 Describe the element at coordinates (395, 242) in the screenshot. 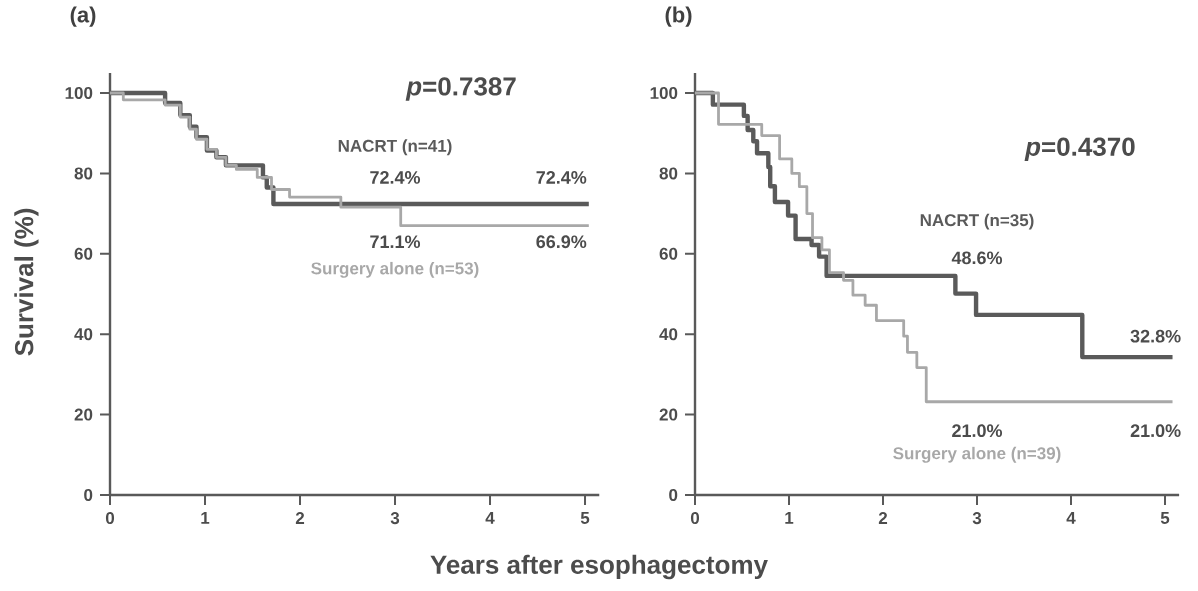

I see `annotation: 71.1%` at that location.